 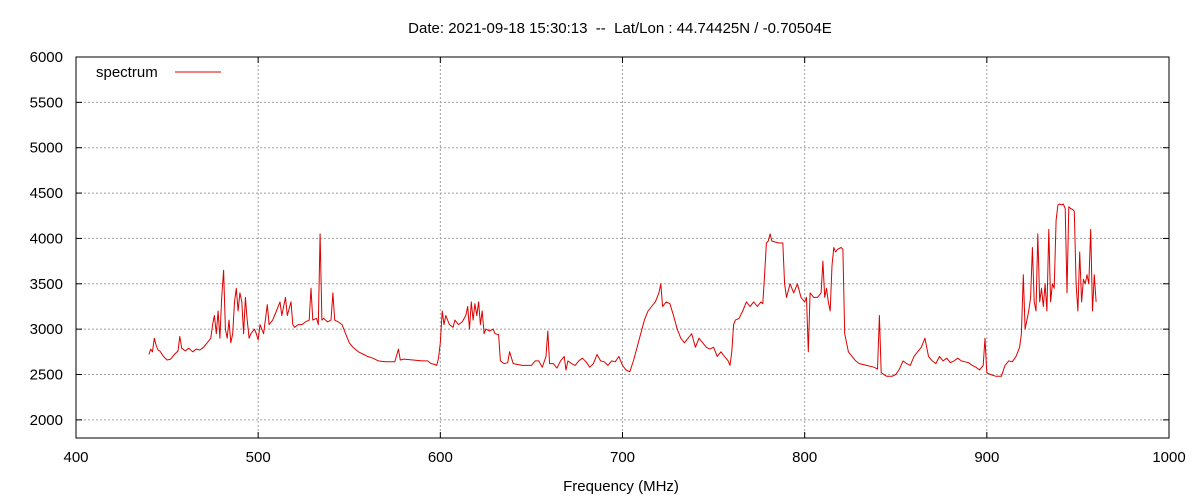 I want to click on x-tick-label: 700, so click(x=622, y=457).